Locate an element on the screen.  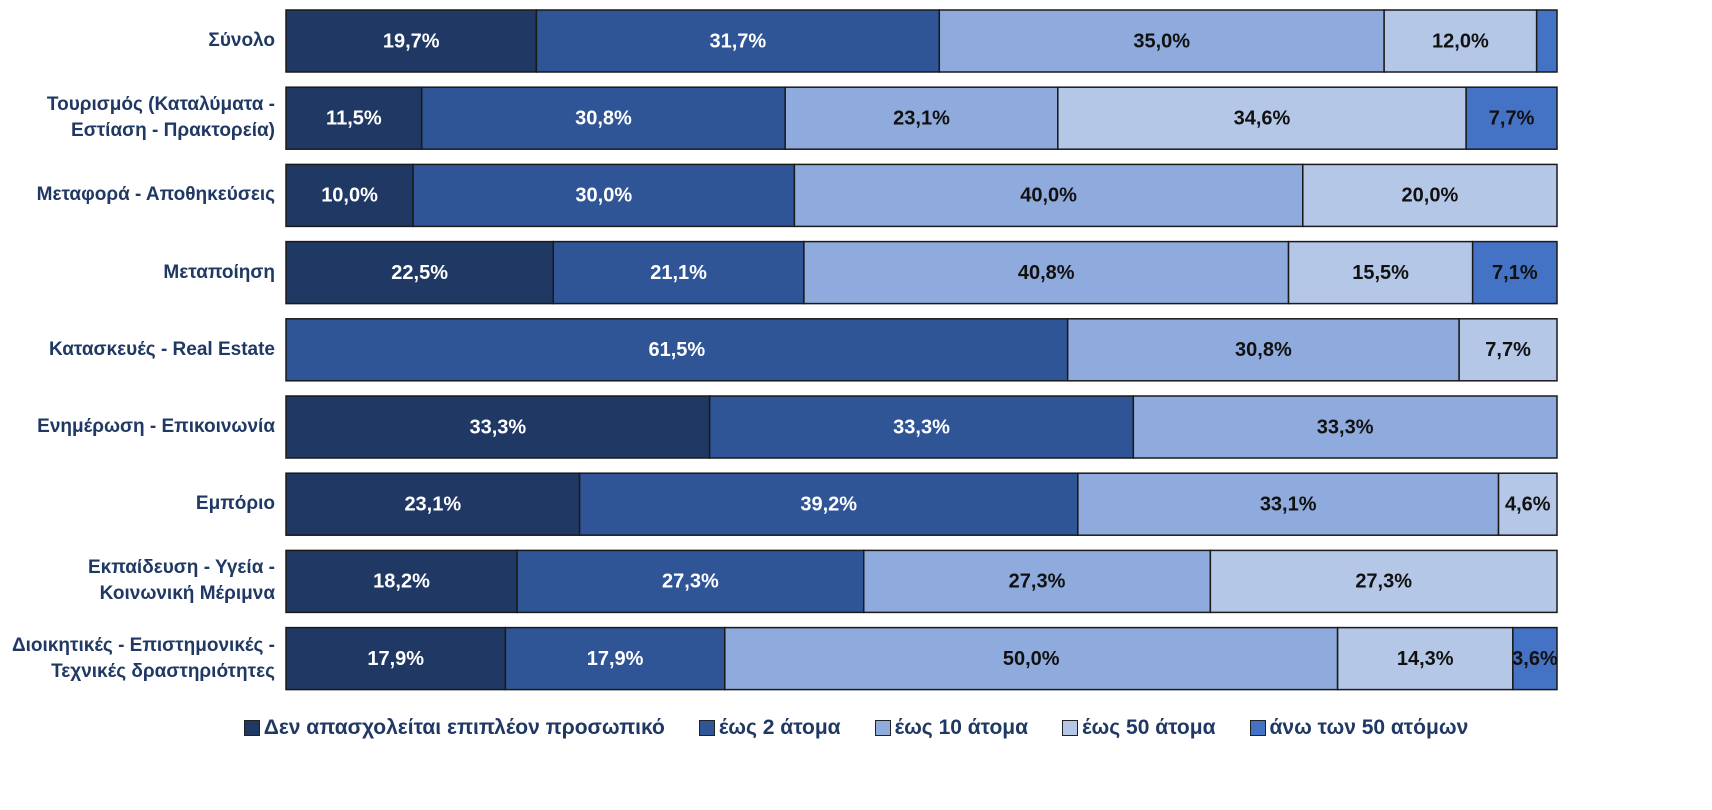
legend-item: έως 10 άτομα is located at coordinates (951, 728).